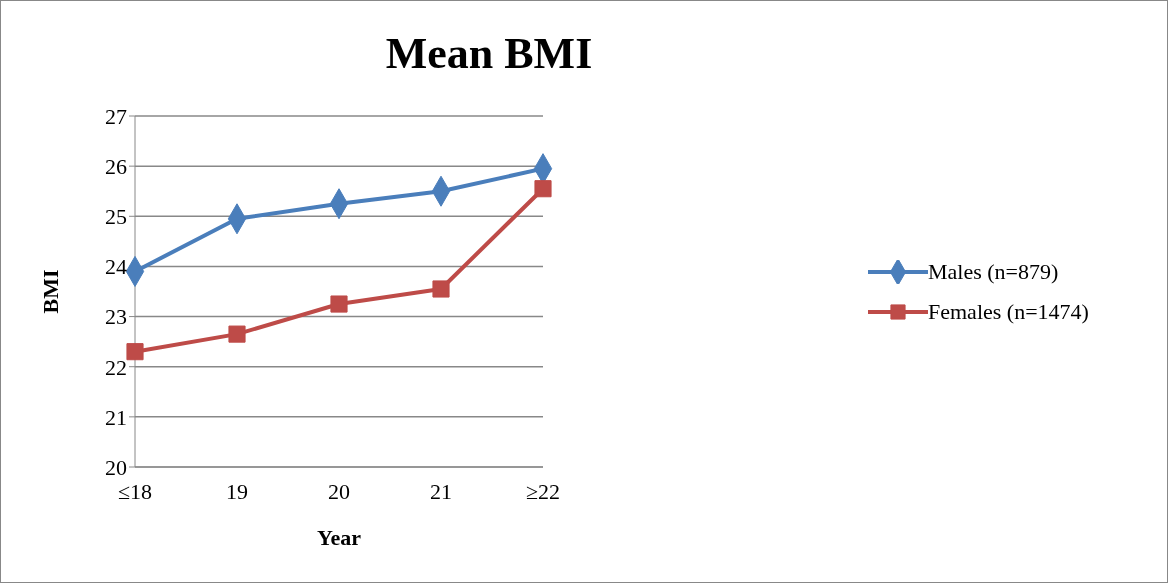  Describe the element at coordinates (116, 267) in the screenshot. I see `y-tick-label: 24` at that location.